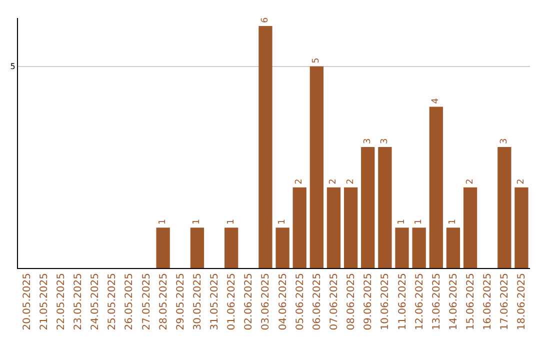 The image size is (540, 340). What do you see at coordinates (27, 301) in the screenshot?
I see `x-tick-label: 20.05.2025` at bounding box center [27, 301].